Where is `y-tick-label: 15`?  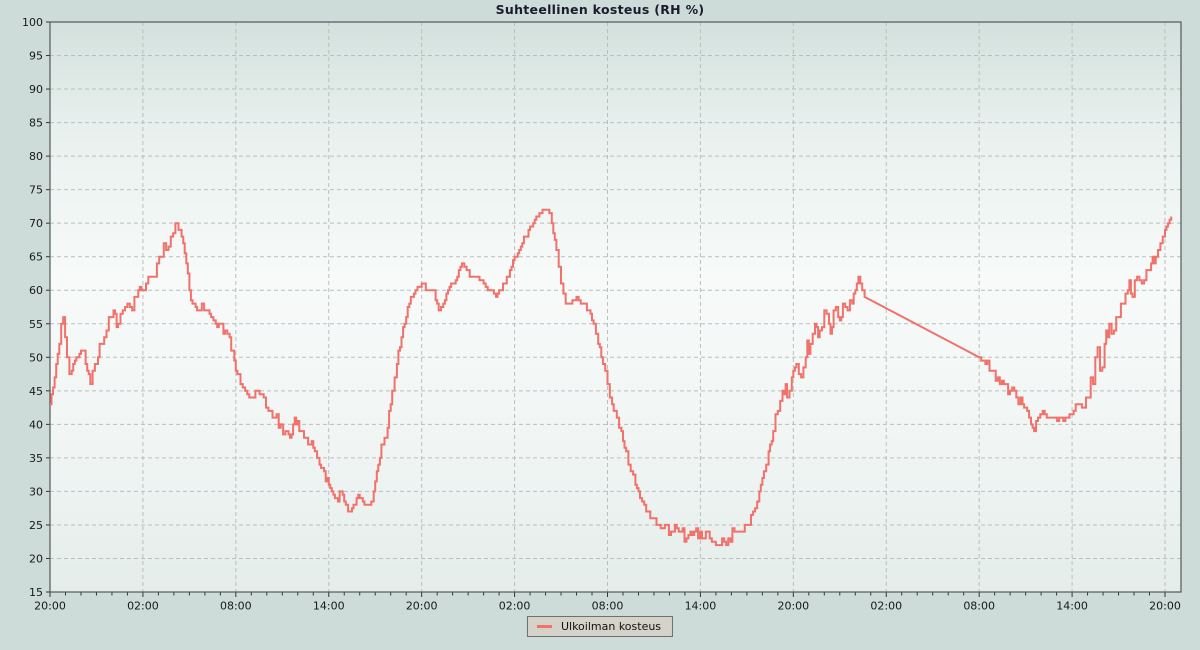 y-tick-label: 15 is located at coordinates (36, 592).